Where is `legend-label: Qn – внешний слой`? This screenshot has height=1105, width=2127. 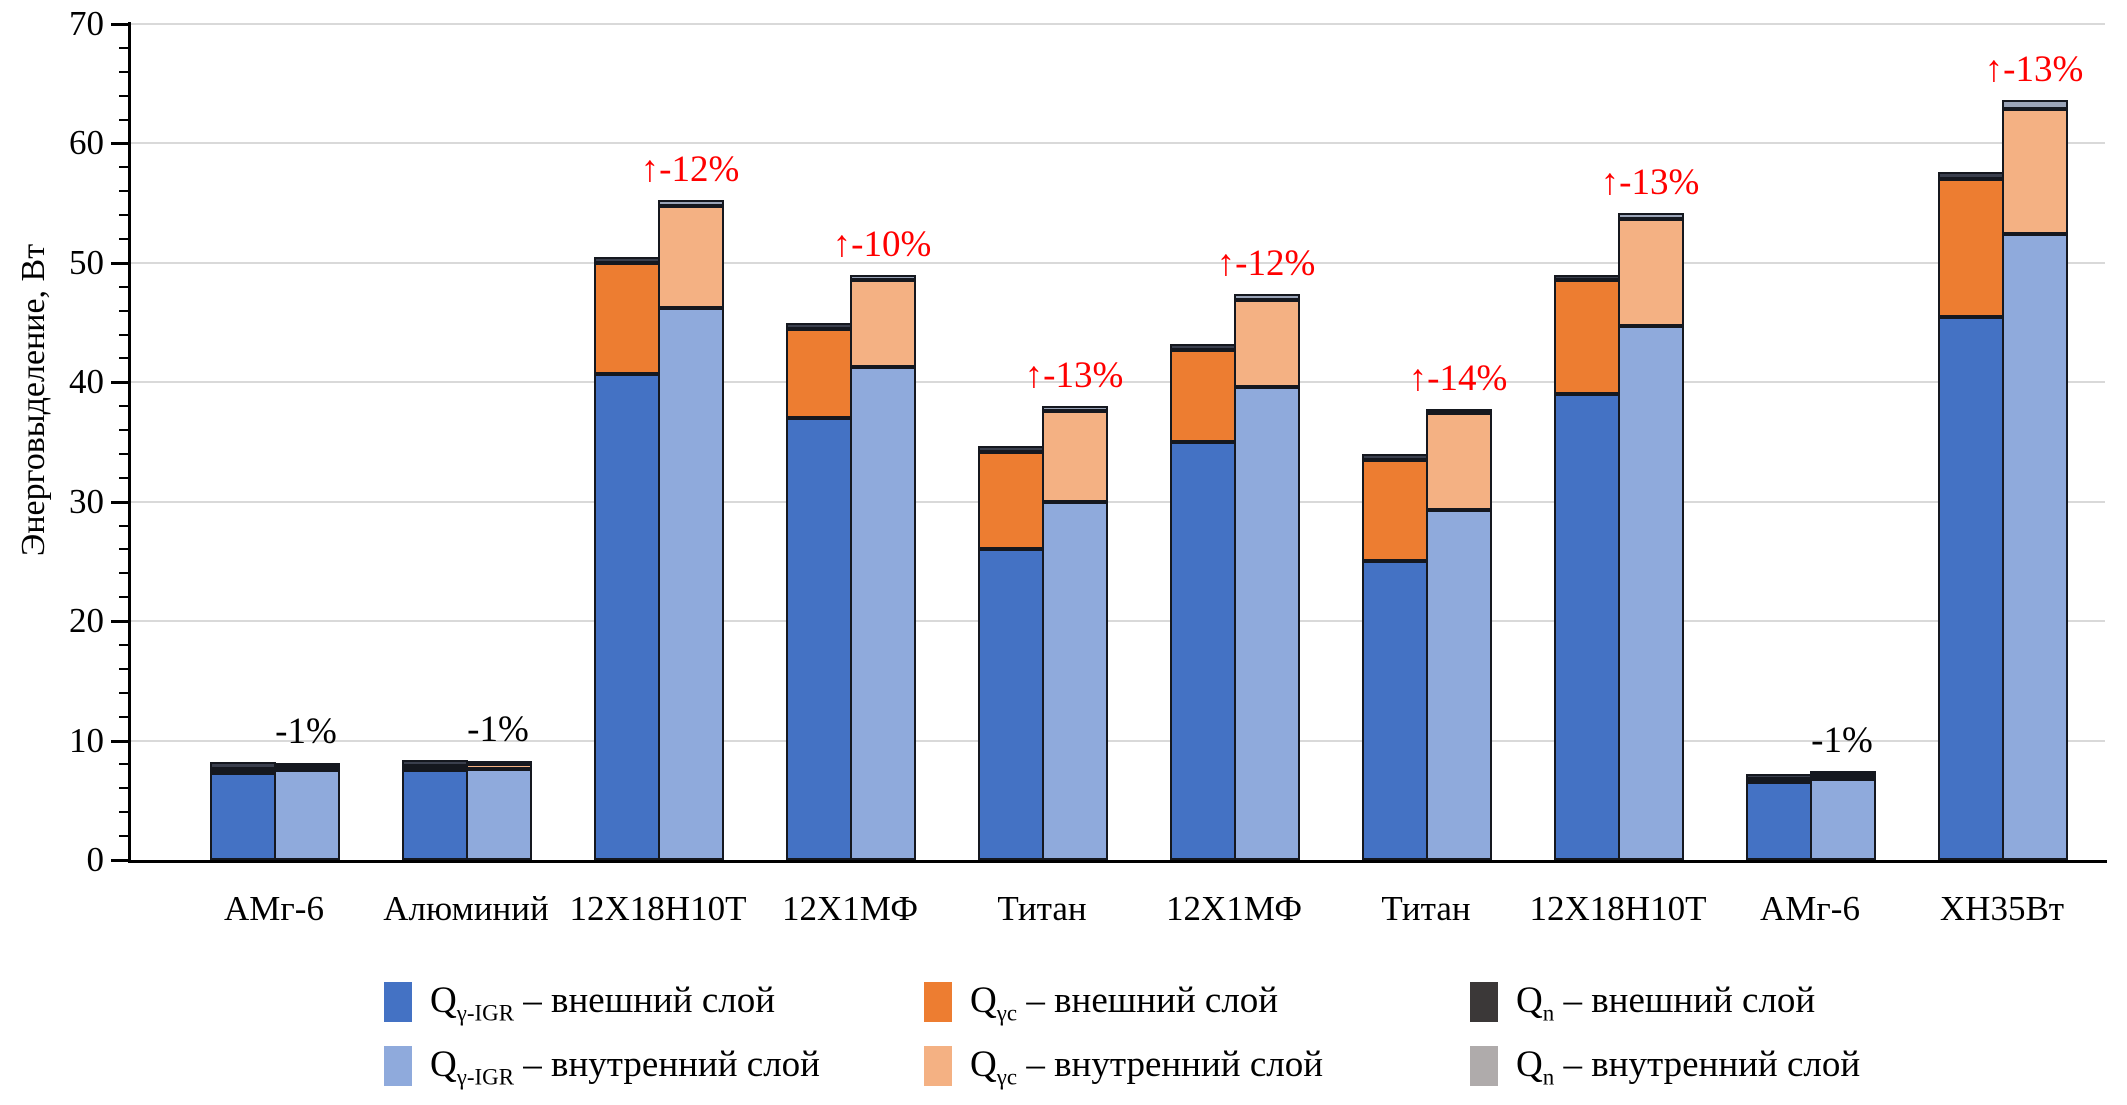
legend-label: Qn – внешний слой is located at coordinates (1665, 1001).